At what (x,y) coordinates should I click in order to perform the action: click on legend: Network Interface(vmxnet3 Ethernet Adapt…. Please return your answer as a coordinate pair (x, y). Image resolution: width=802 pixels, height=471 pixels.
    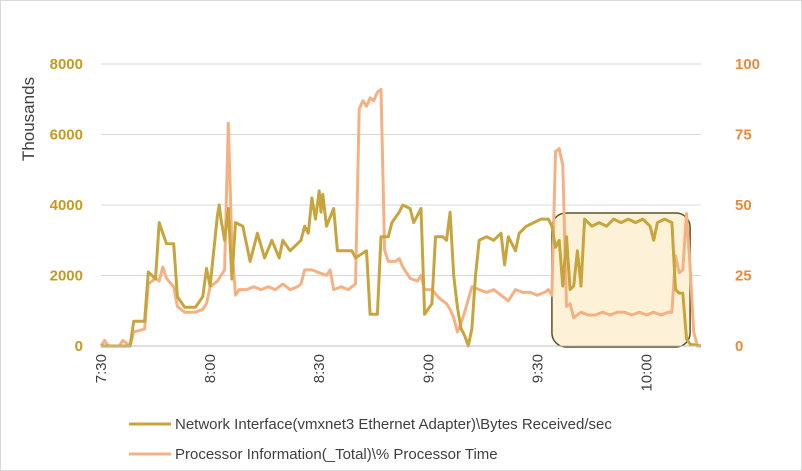
    Looking at the image, I should click on (370, 439).